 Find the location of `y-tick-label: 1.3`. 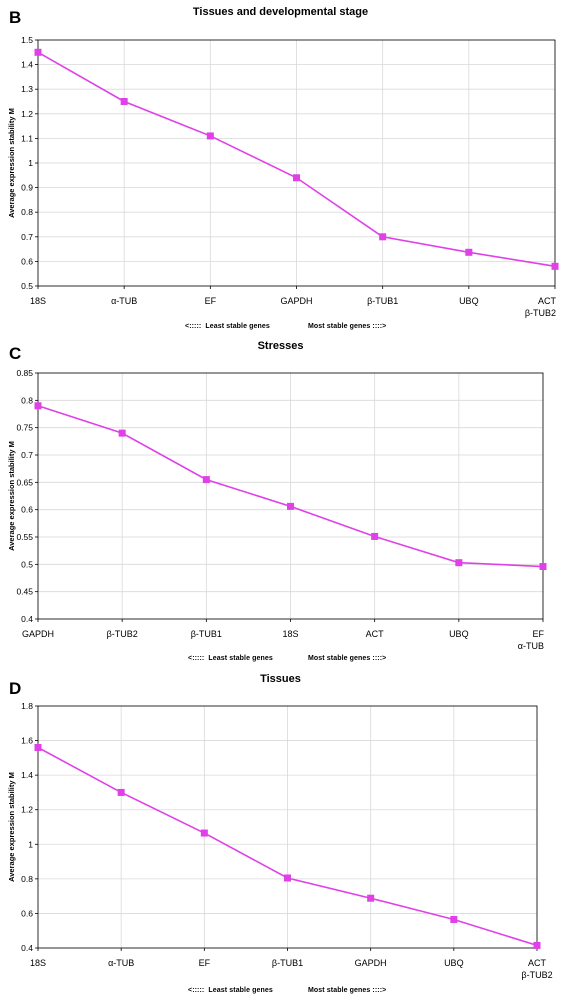

y-tick-label: 1.3 is located at coordinates (27, 89).